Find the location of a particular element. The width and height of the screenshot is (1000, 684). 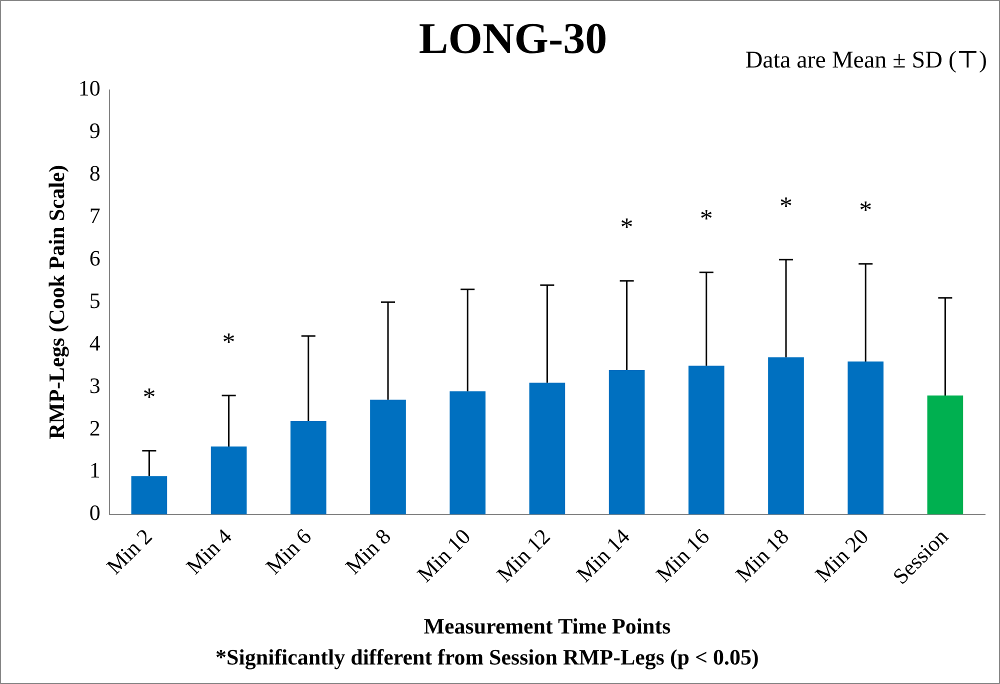

y-tick-label: 0 is located at coordinates (94, 513).